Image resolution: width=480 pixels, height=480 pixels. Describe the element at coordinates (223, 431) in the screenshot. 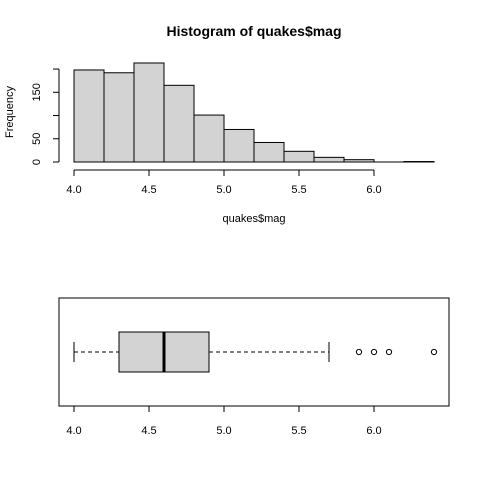

I see `boxplot-x-tick-label: 5.0` at that location.